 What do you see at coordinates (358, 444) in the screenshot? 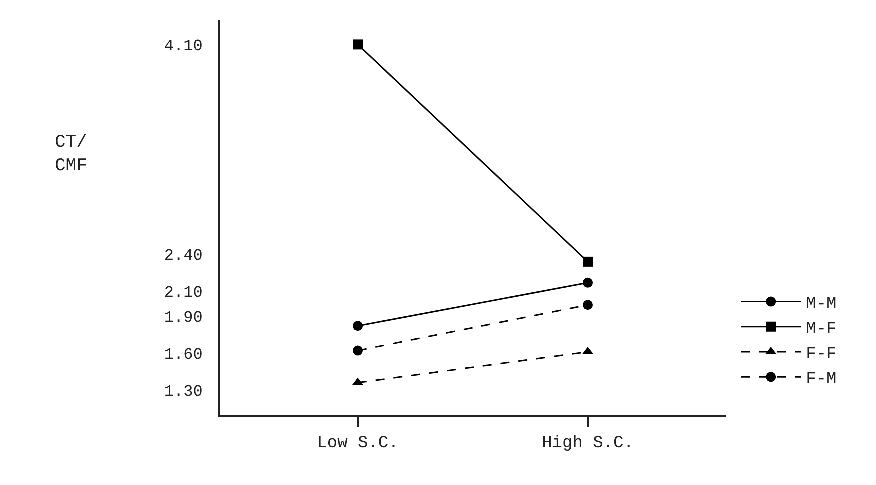
I see `x-tick-label: Low S.C.` at bounding box center [358, 444].